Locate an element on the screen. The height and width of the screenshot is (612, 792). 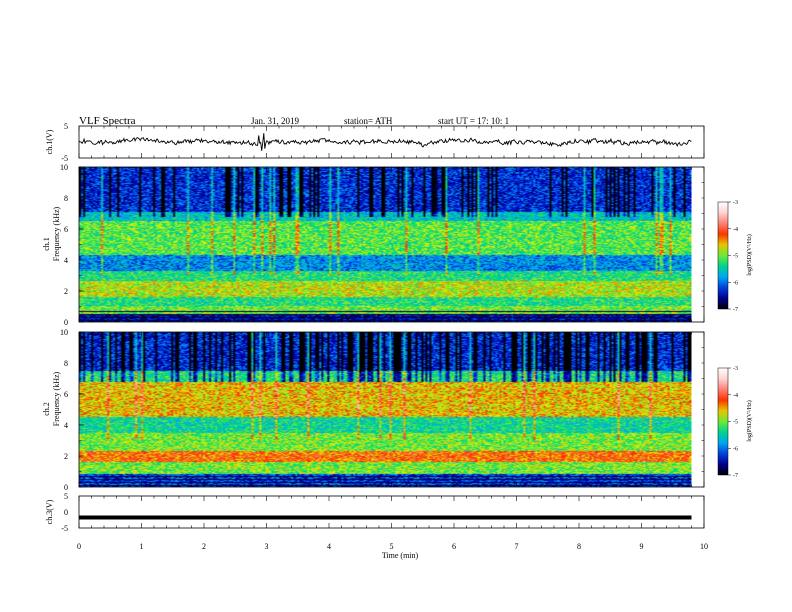
ch1-colorbar is located at coordinates (723, 255).